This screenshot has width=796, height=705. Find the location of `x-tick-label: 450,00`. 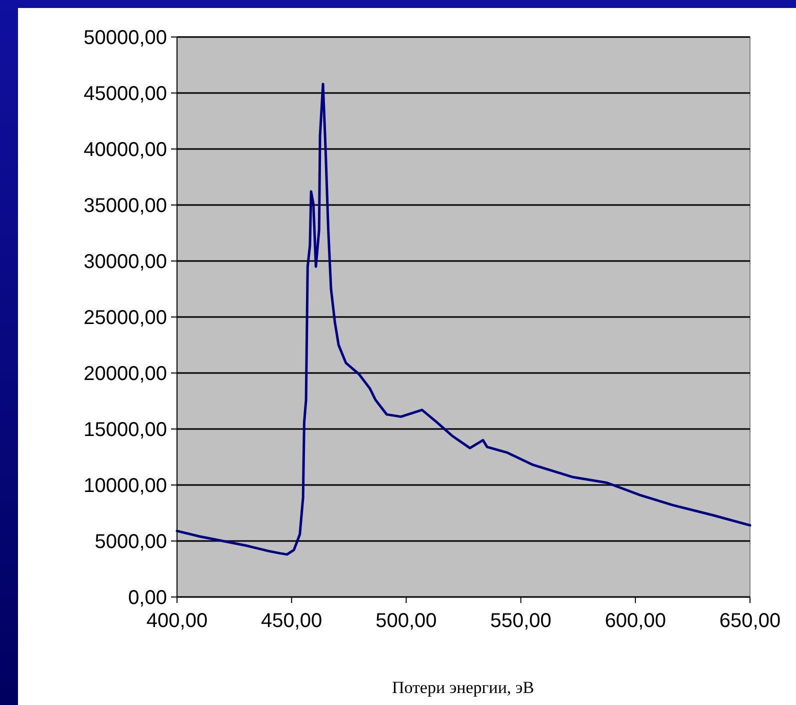

x-tick-label: 450,00 is located at coordinates (291, 621).